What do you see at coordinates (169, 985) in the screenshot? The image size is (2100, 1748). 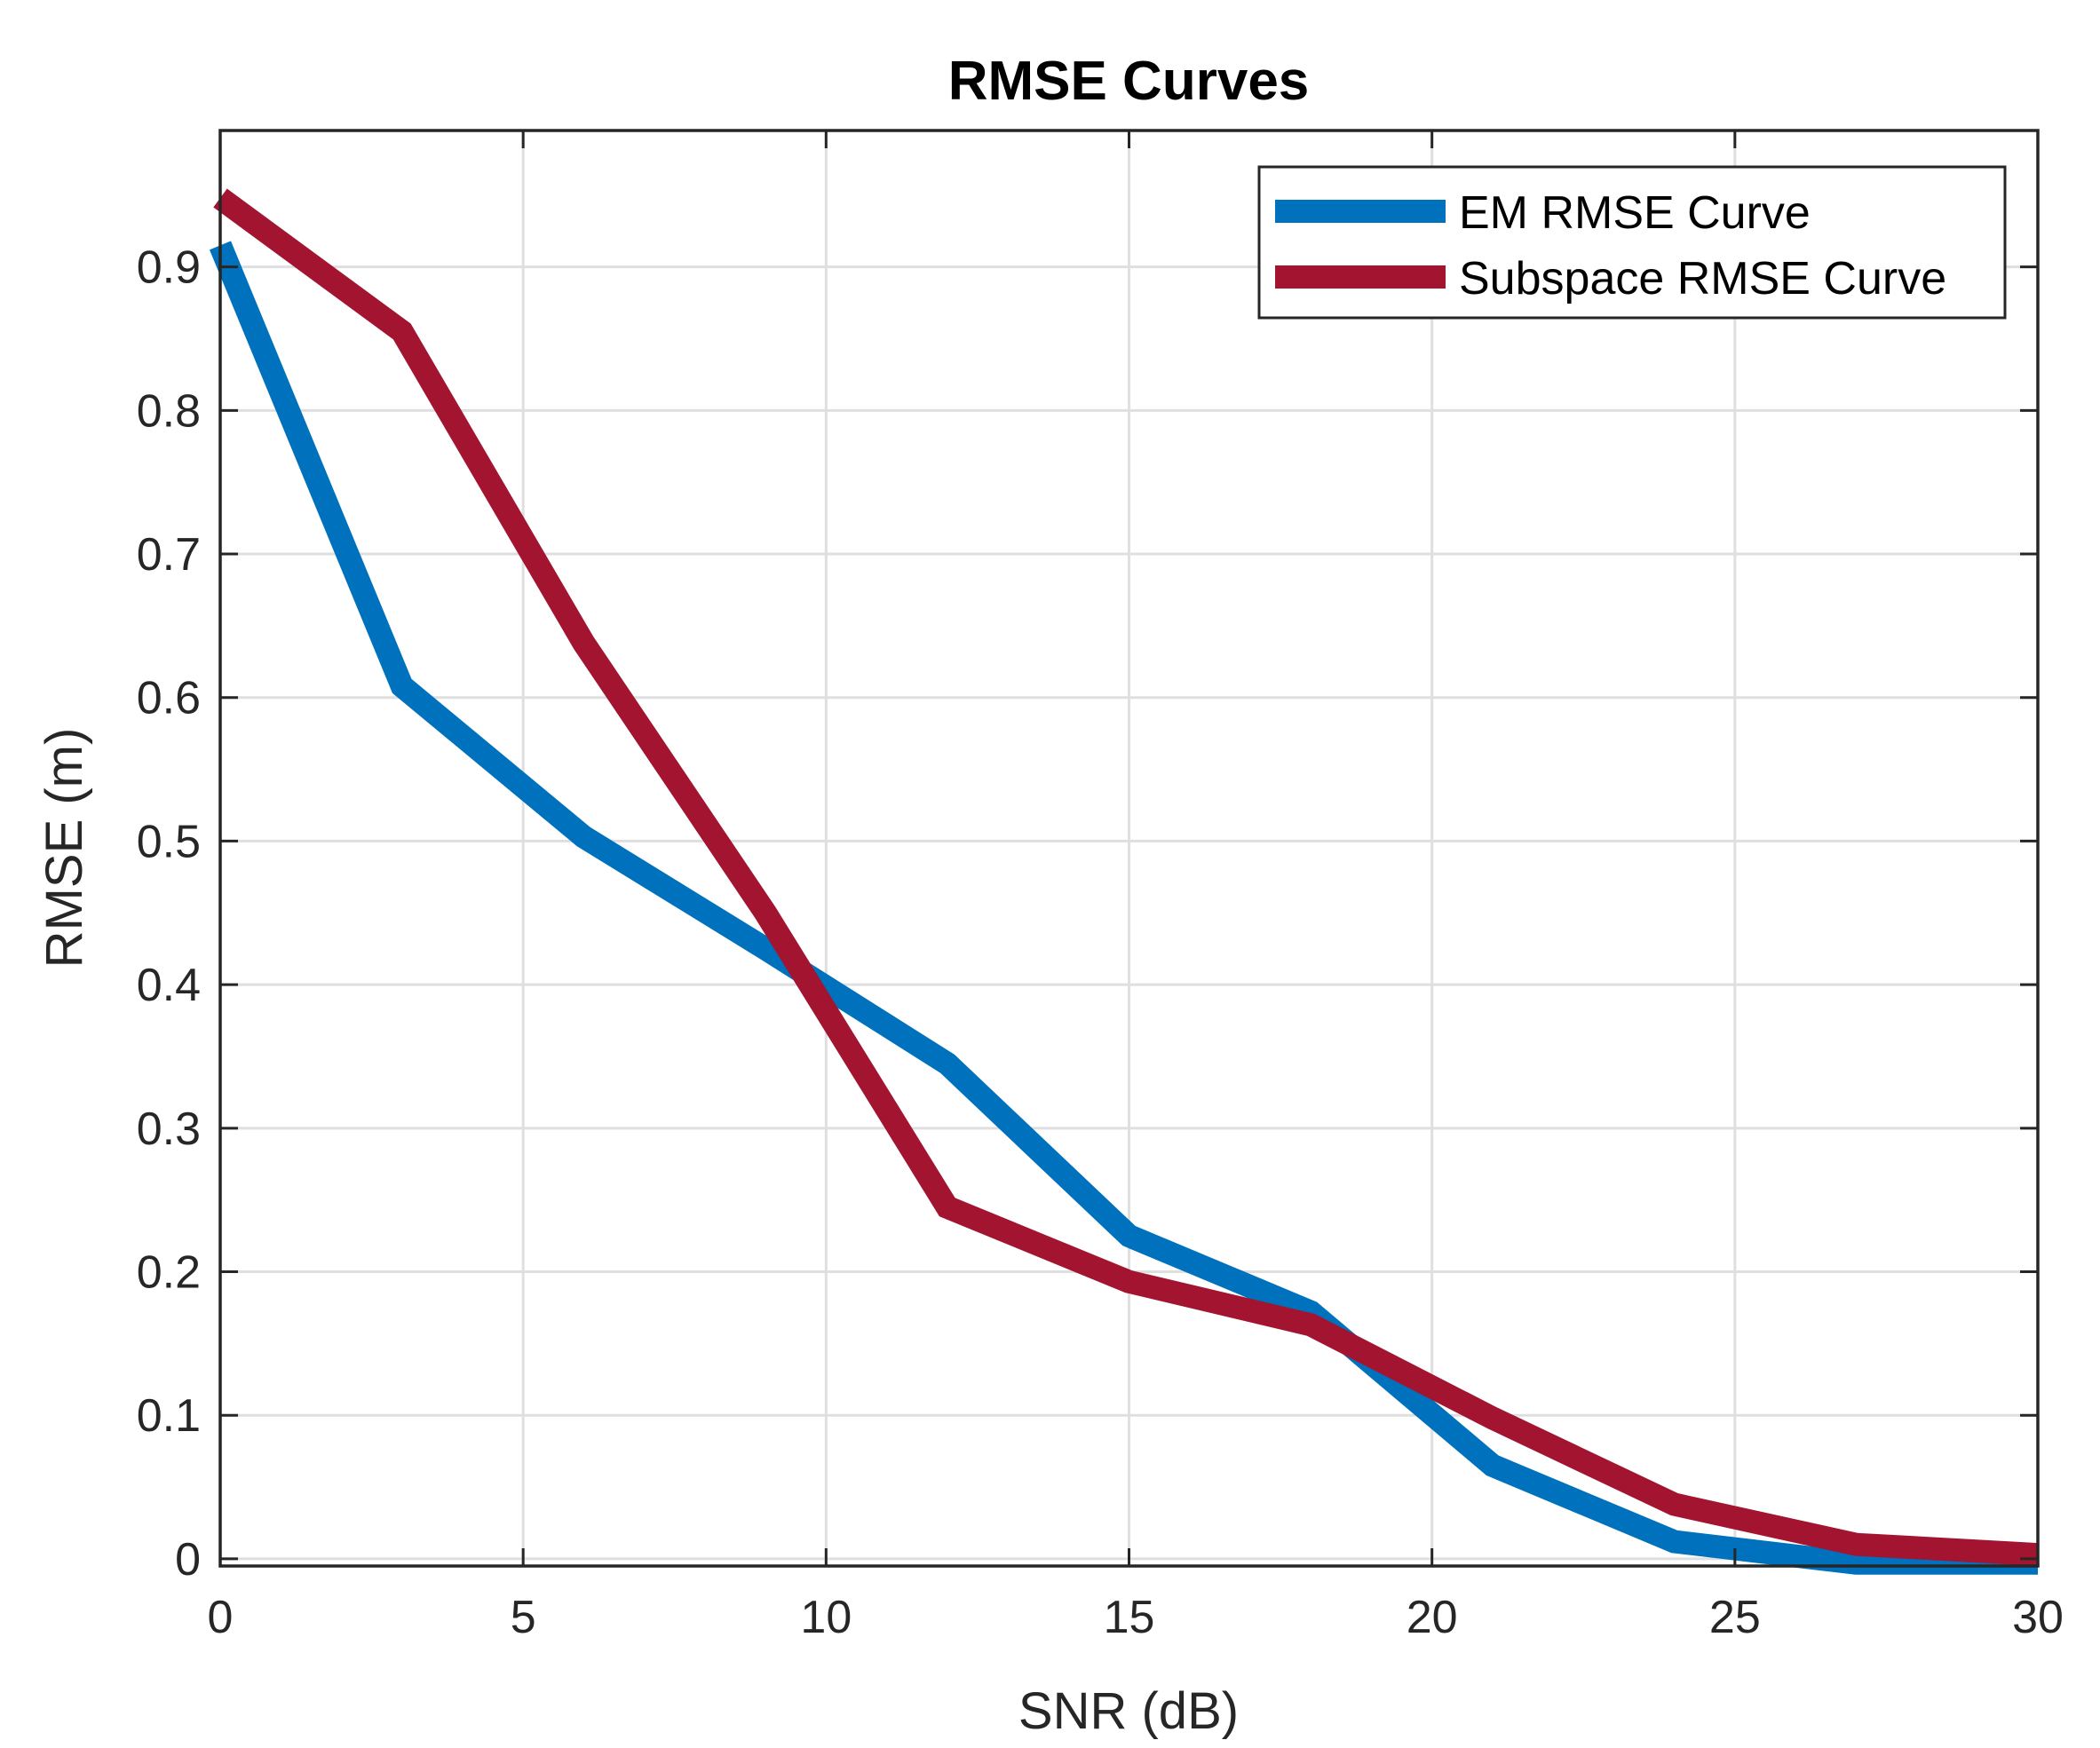 I see `y-tick-label: 0.4` at bounding box center [169, 985].